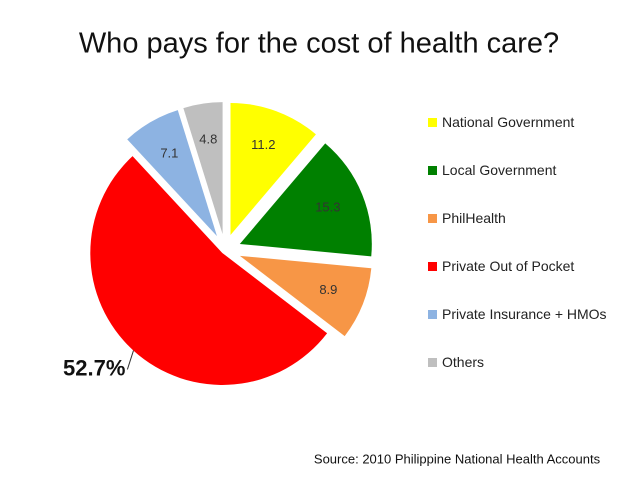  What do you see at coordinates (169, 152) in the screenshot?
I see `data-label: 7.1` at bounding box center [169, 152].